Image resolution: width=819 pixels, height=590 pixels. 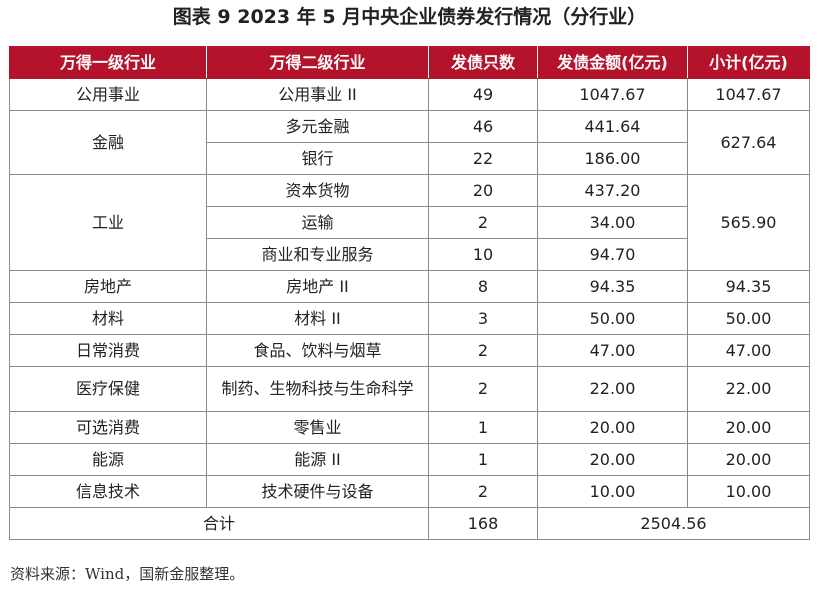 I want to click on cell-count: 46, so click(x=483, y=126).